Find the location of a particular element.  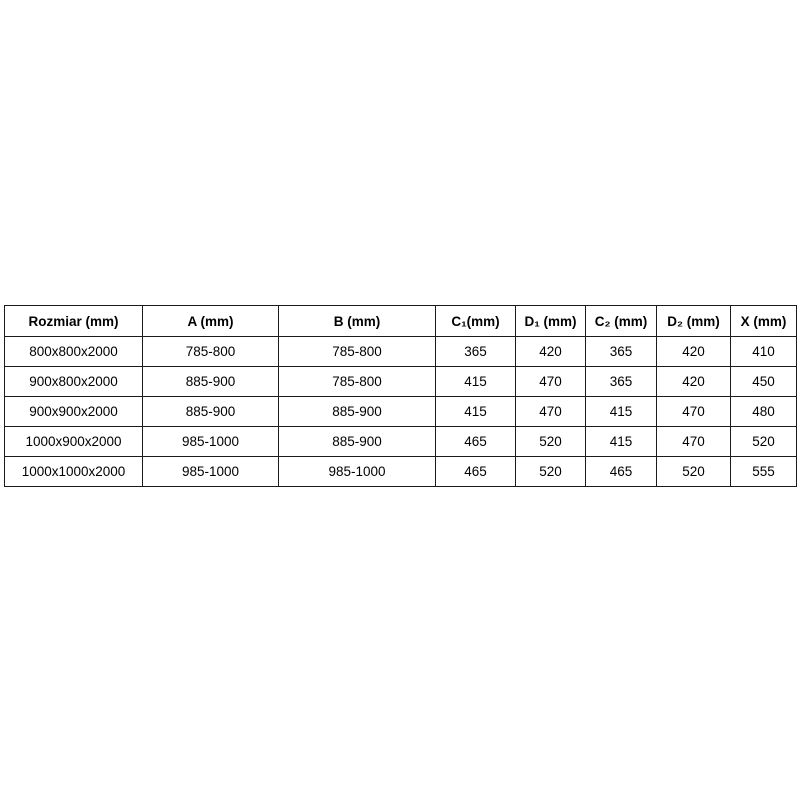

table-cell-c1: 365 is located at coordinates (475, 351).